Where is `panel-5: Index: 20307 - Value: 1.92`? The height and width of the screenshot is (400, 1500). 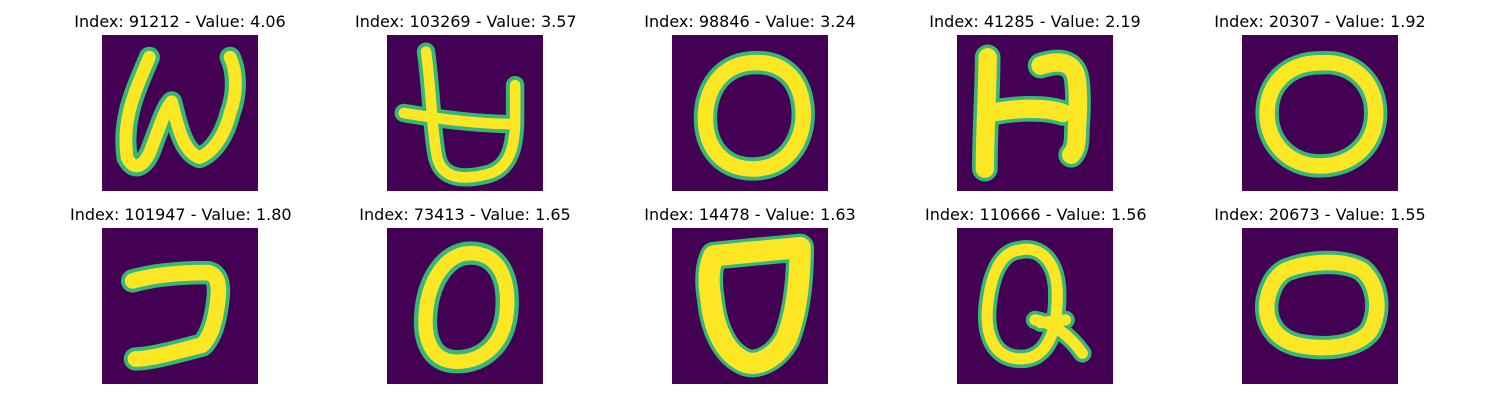
panel-5: Index: 20307 - Value: 1.92 is located at coordinates (1320, 102).